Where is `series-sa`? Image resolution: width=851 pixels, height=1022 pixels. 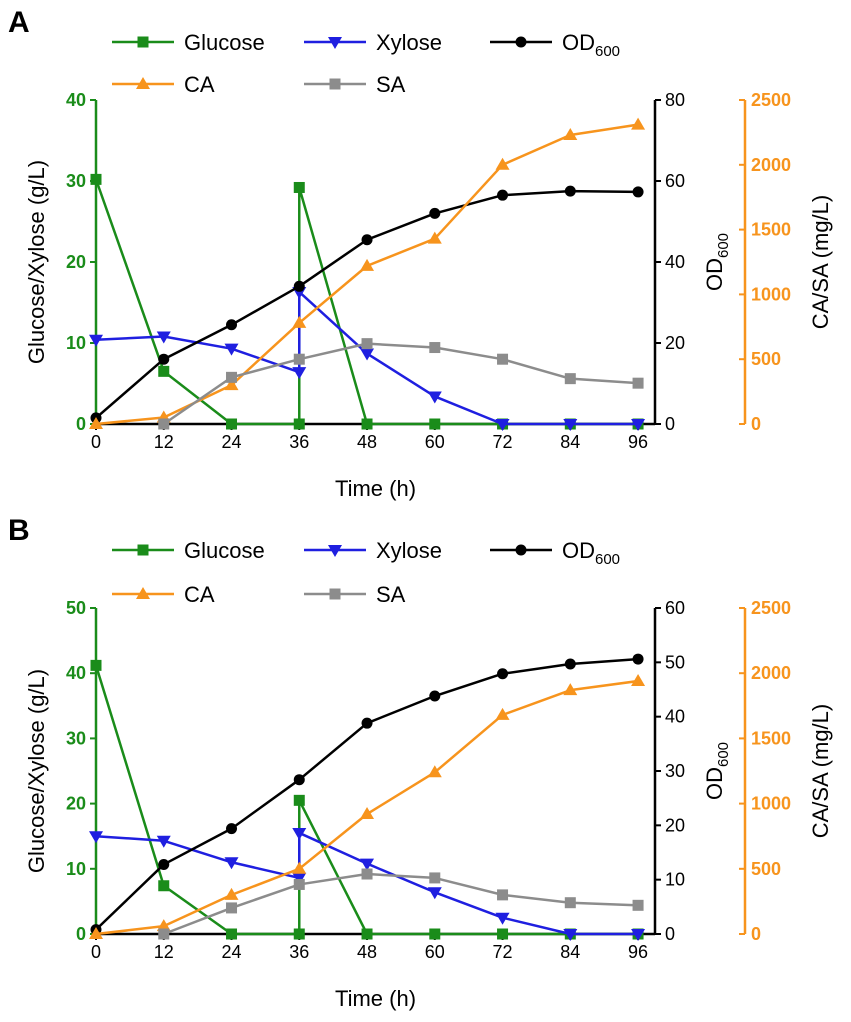
series-sa is located at coordinates (401, 384).